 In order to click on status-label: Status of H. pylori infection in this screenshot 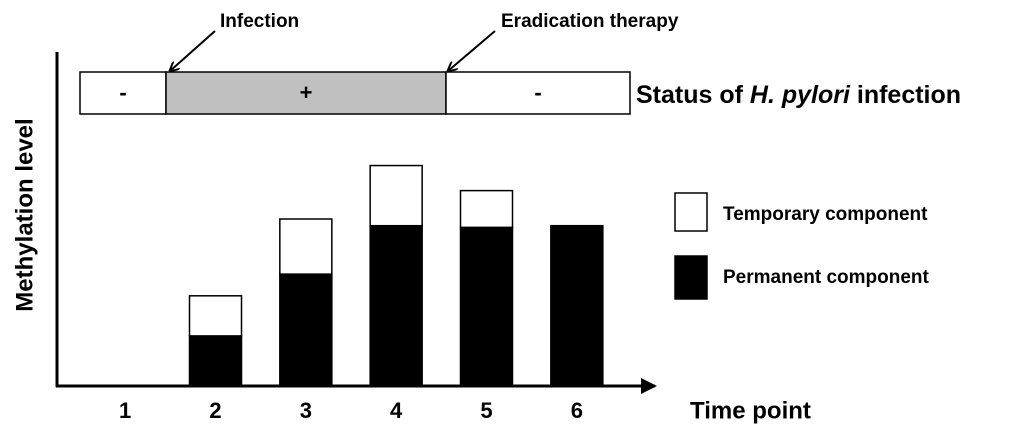, I will do `click(798, 95)`.